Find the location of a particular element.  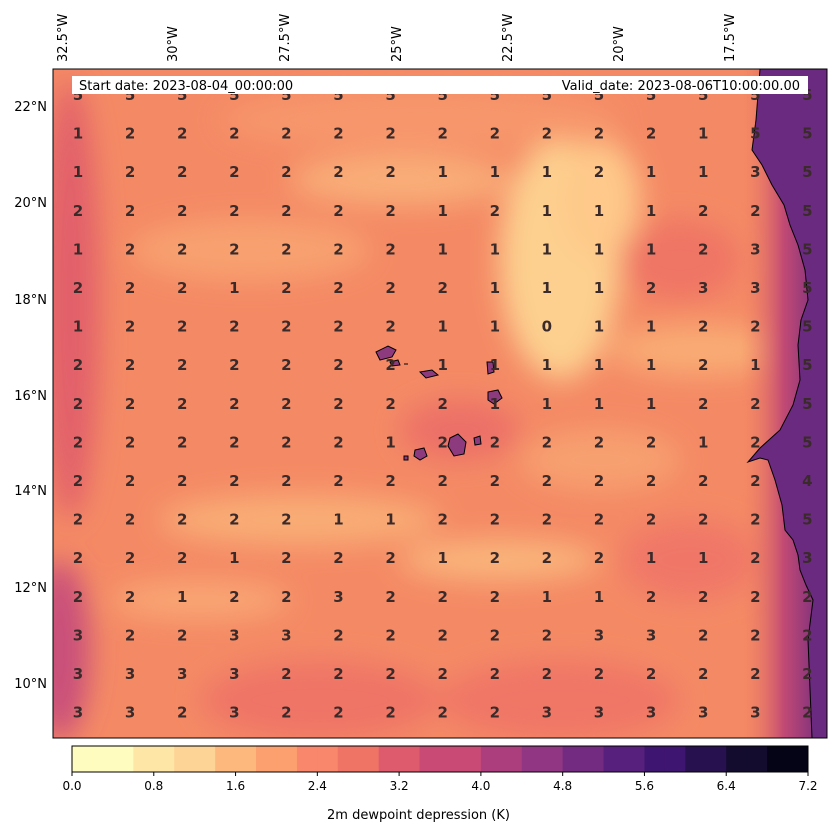

colorbar: 0.0 0.8 1.6 2.4 3.2 4.0 4.8 5.6 6.4 7.2 is located at coordinates (440, 769).